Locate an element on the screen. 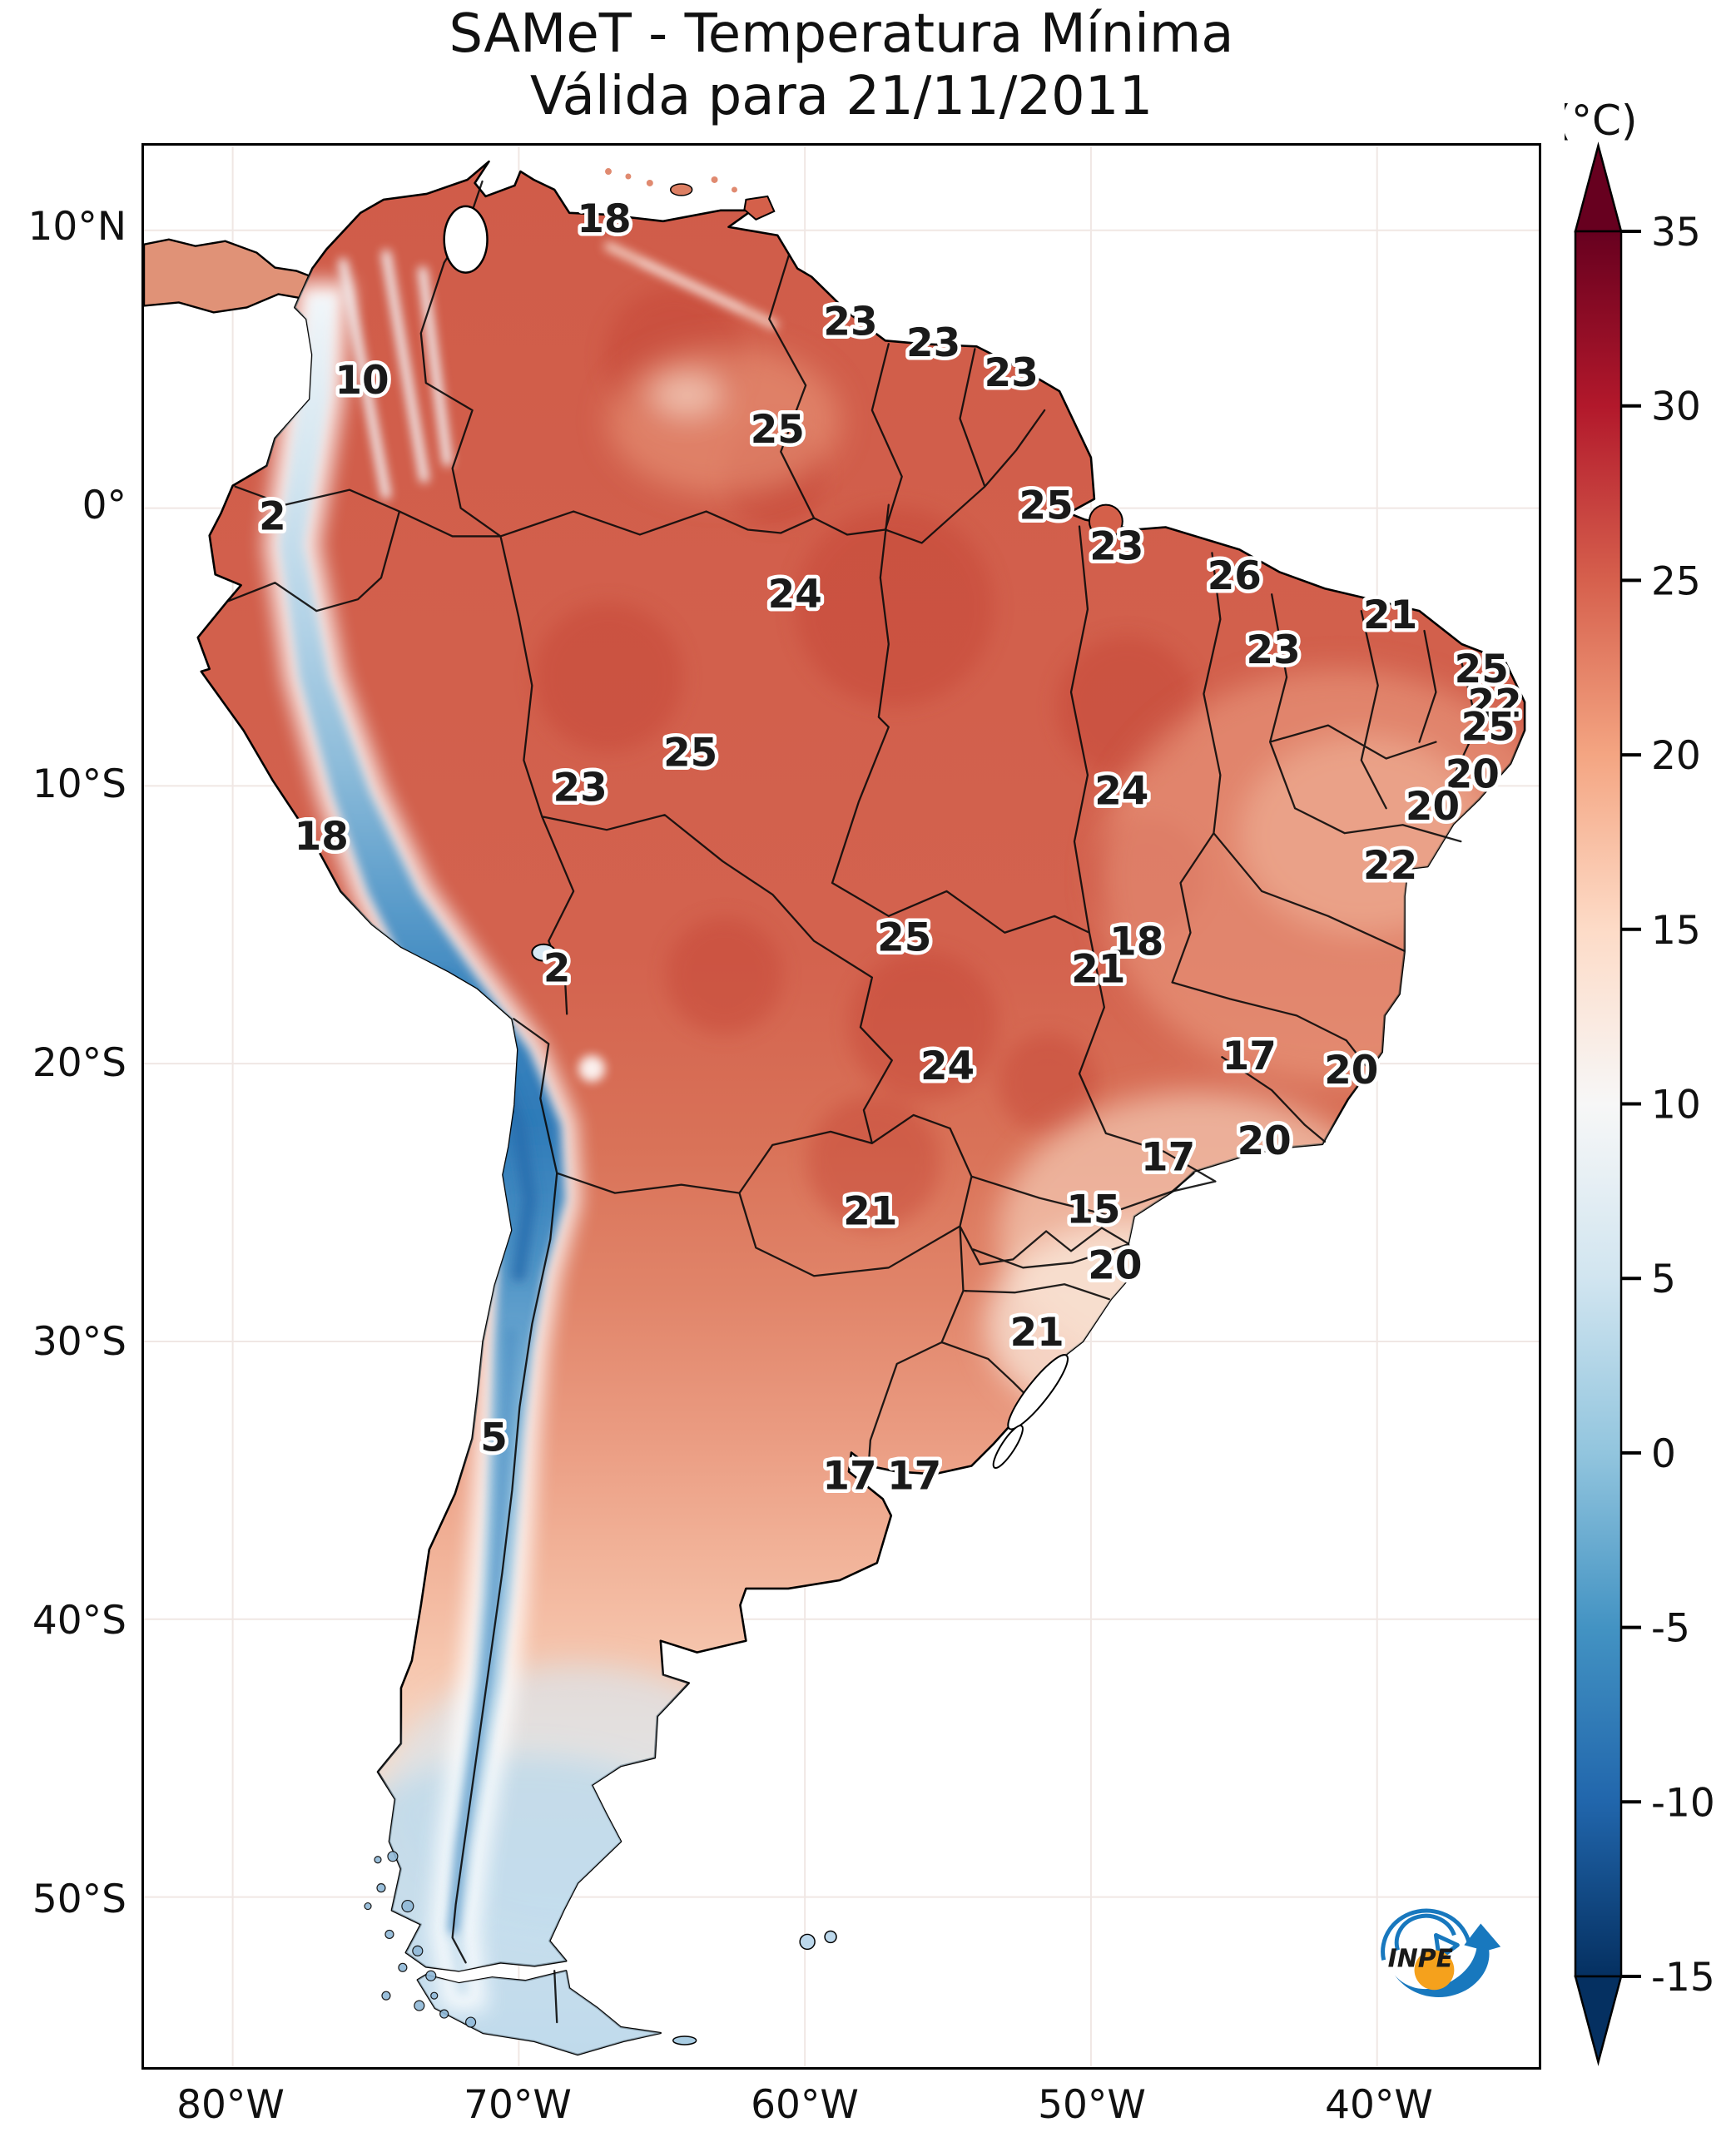 The height and width of the screenshot is (2152, 1736). title-line-2: Válida para 21/11/2011 is located at coordinates (841, 96).